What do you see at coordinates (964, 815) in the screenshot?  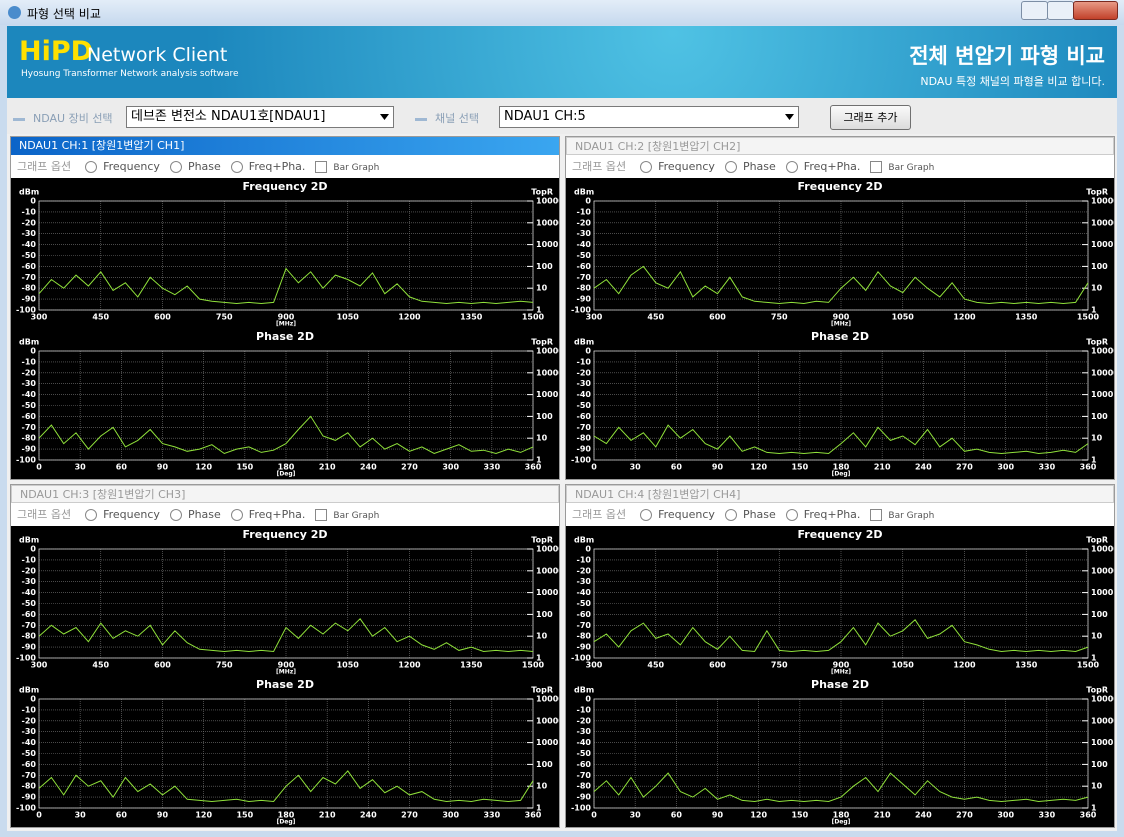 I see `x-tick-label: 270` at bounding box center [964, 815].